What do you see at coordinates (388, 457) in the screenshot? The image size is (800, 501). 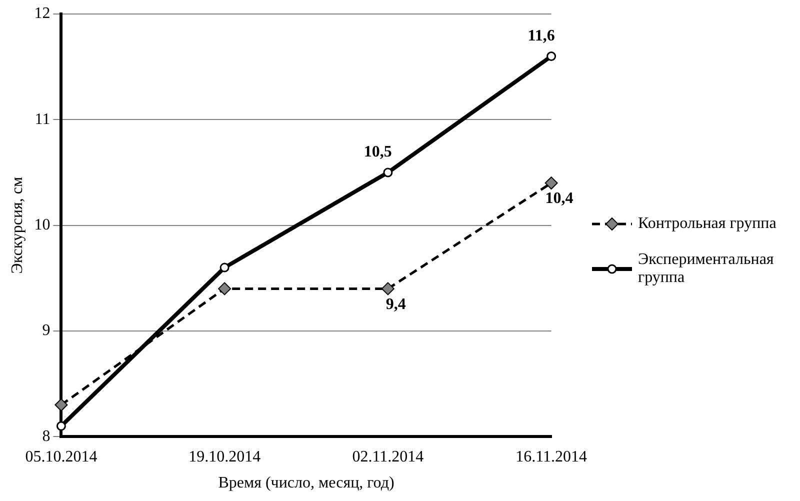 I see `x-tick-label: 02.11.2014` at bounding box center [388, 457].